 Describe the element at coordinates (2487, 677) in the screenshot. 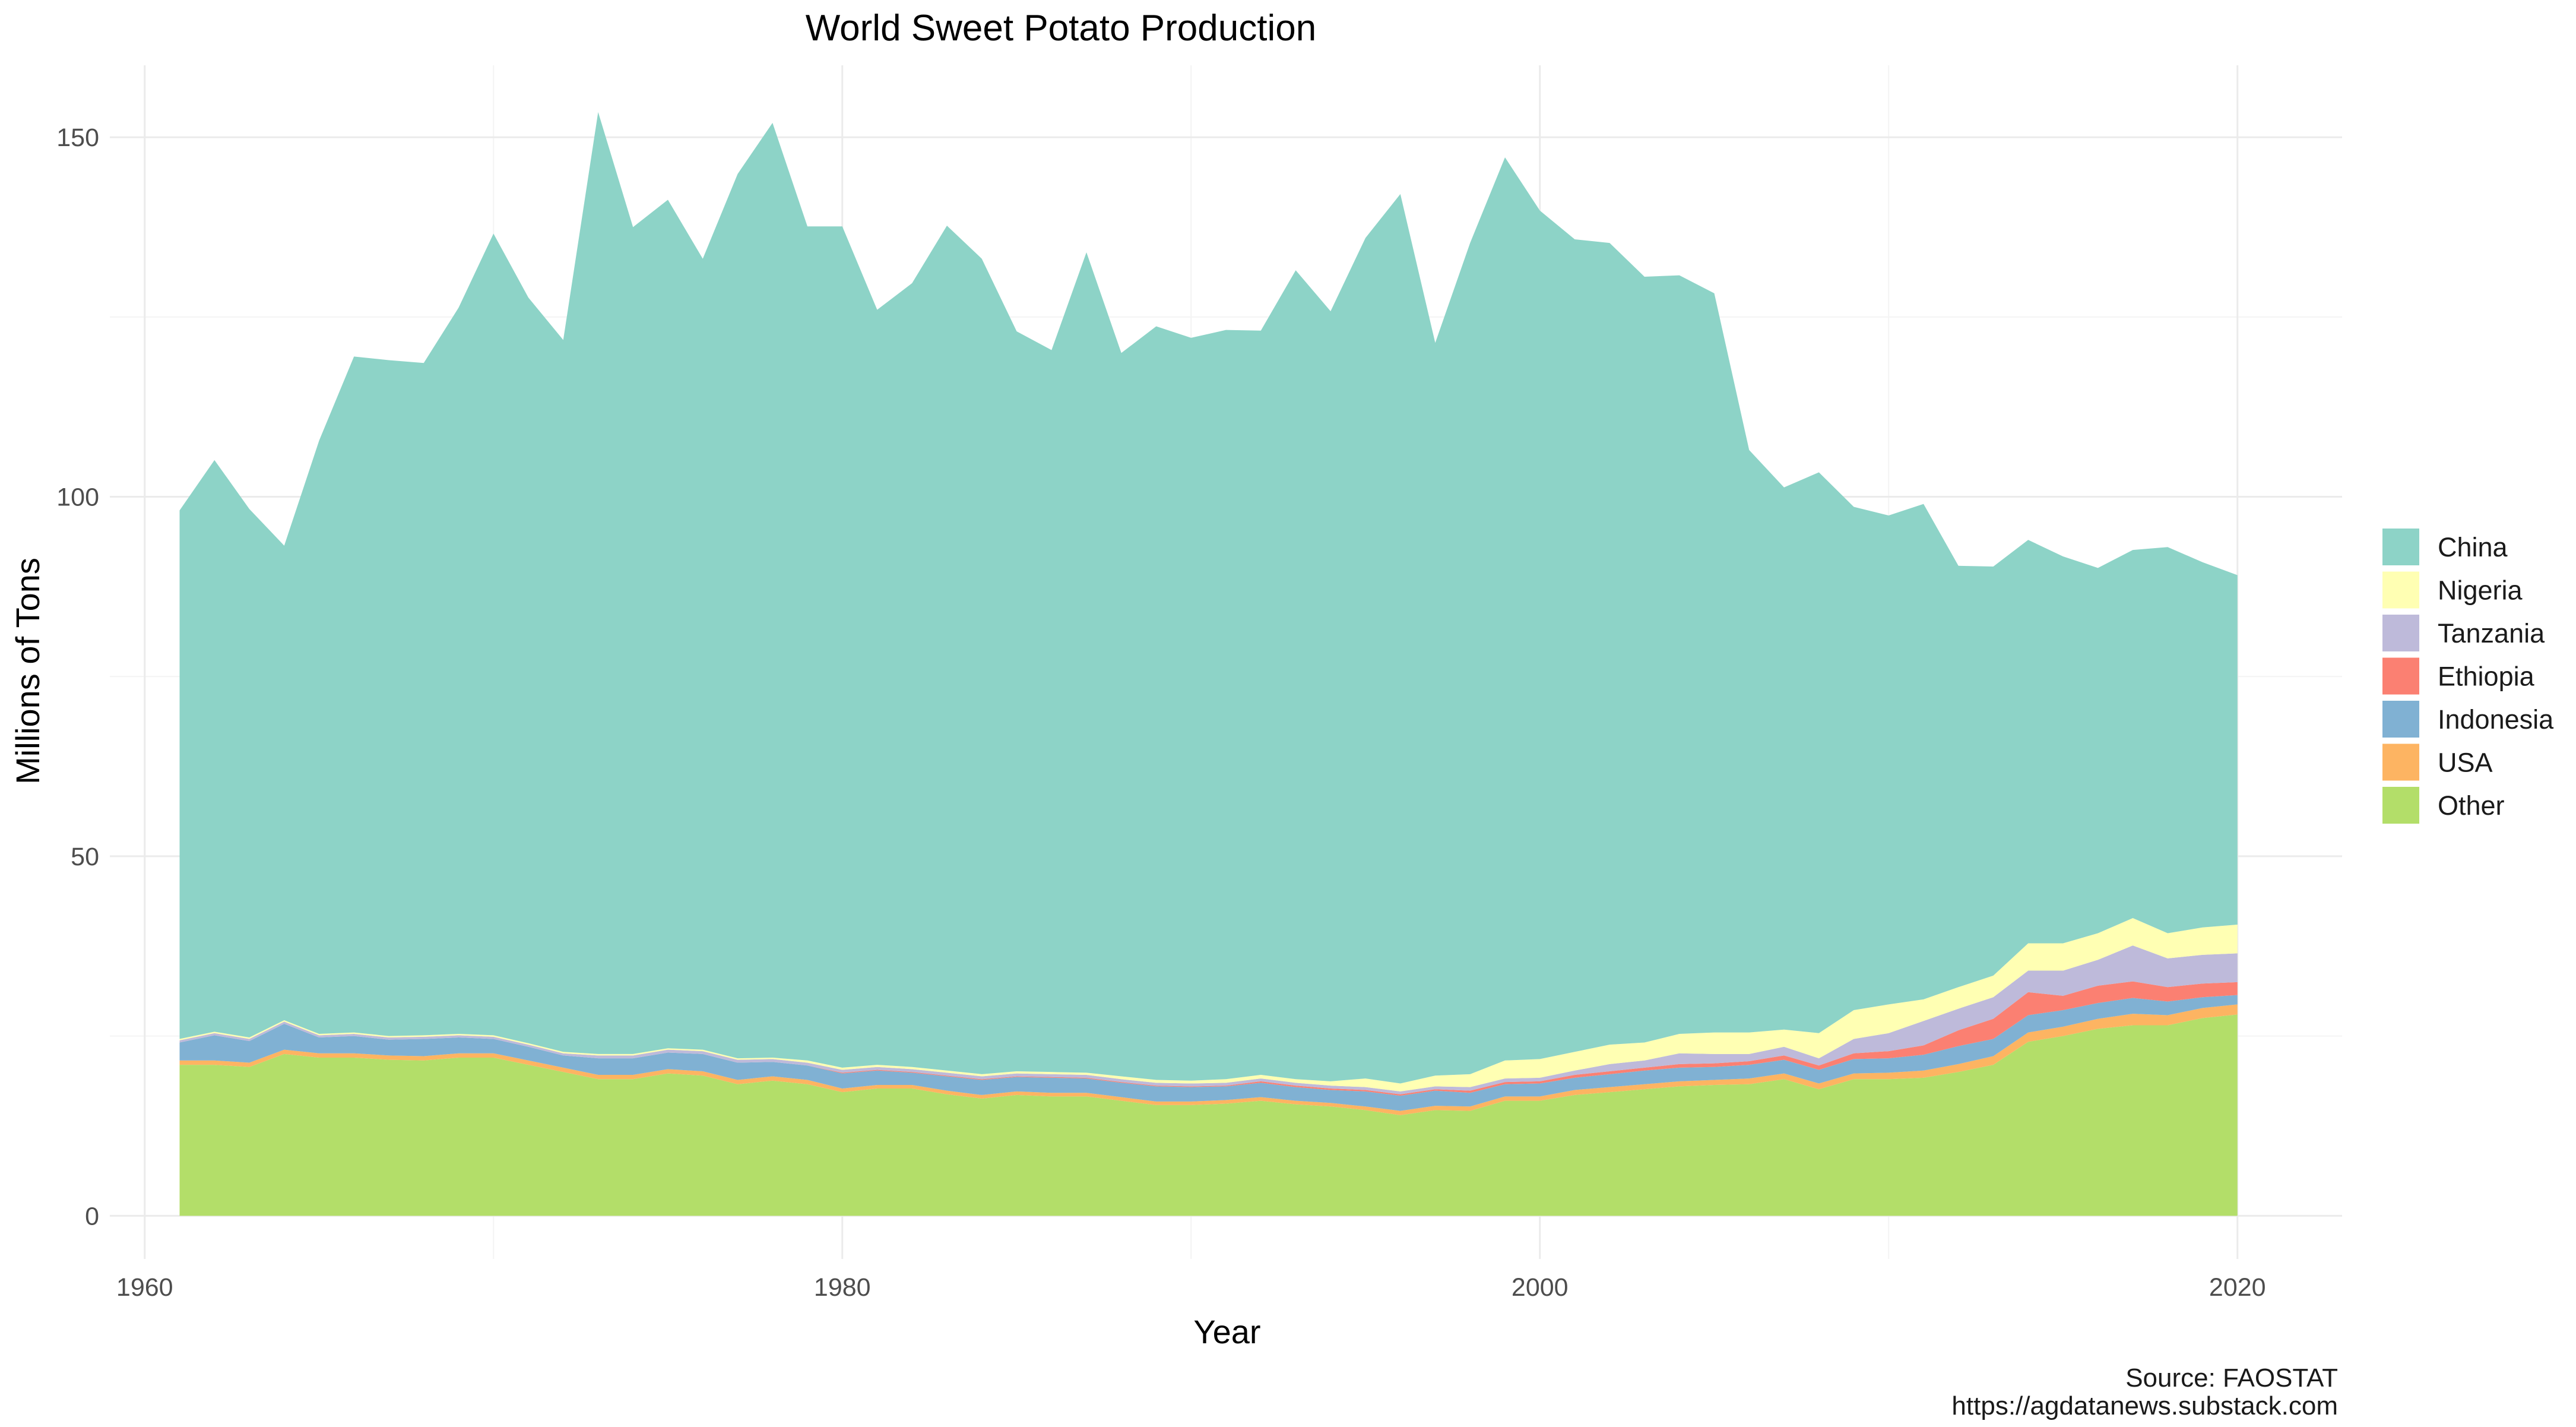

I see `legend-label-ethiopia: Ethiopia` at that location.